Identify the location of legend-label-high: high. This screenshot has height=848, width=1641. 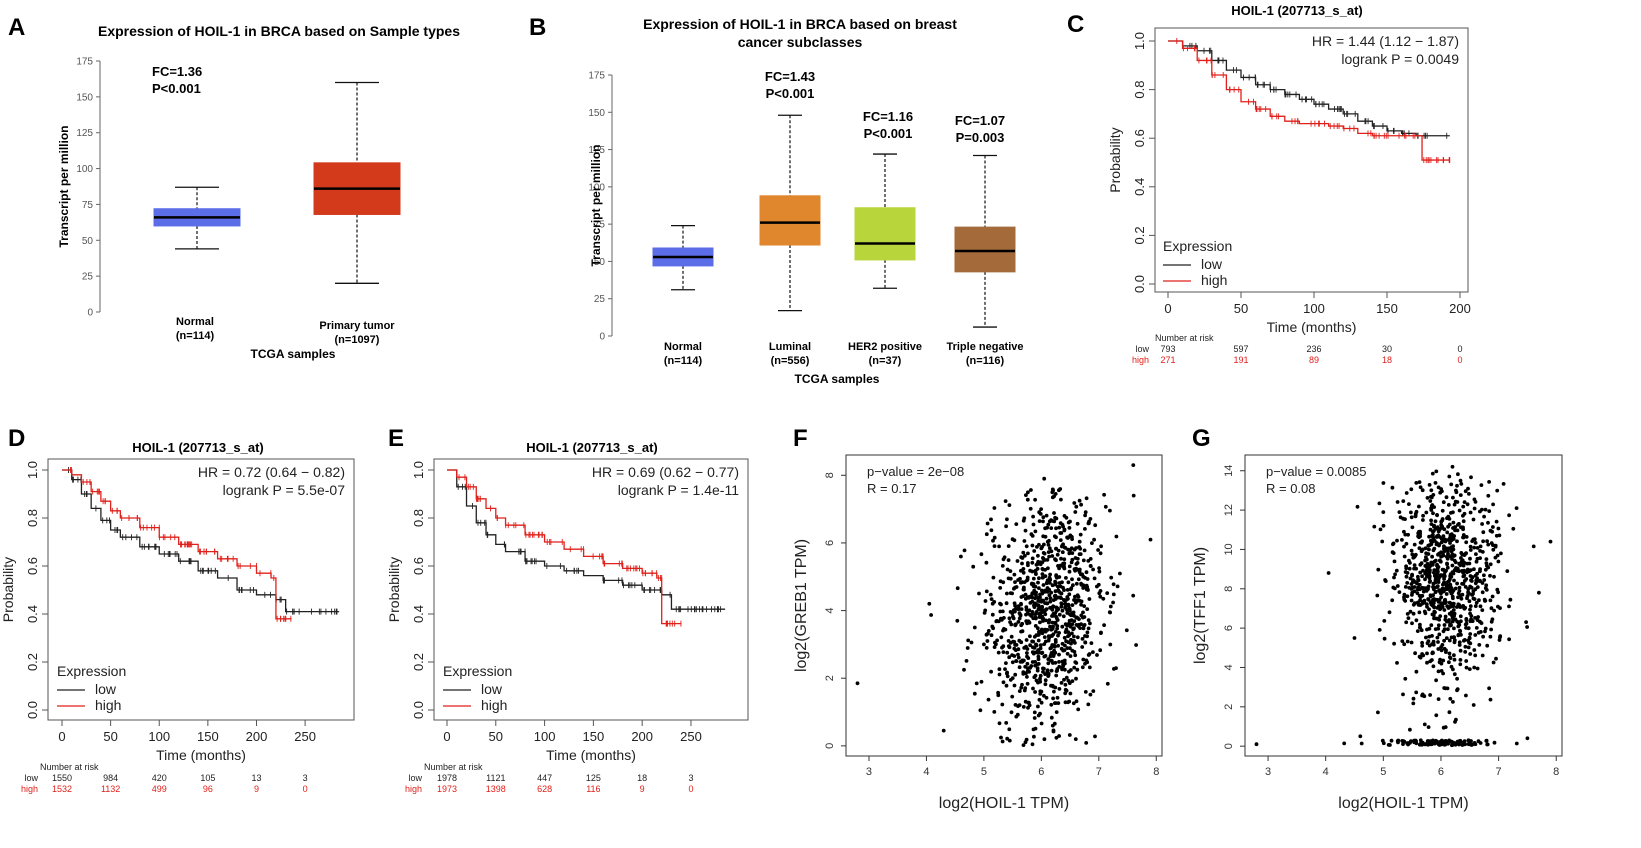
(494, 705).